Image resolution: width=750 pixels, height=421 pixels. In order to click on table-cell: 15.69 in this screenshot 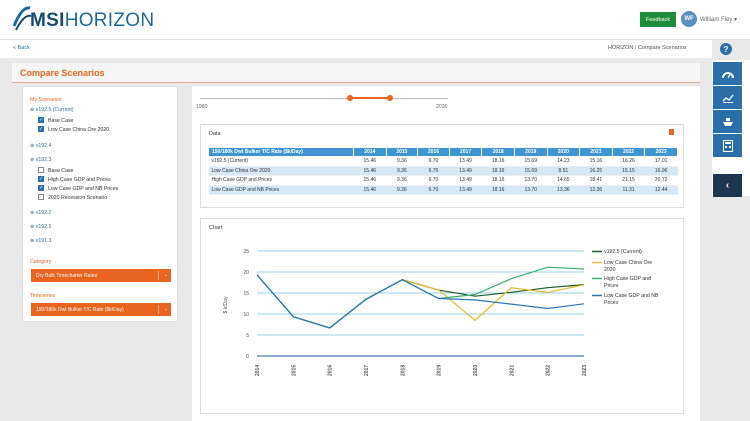, I will do `click(531, 161)`.